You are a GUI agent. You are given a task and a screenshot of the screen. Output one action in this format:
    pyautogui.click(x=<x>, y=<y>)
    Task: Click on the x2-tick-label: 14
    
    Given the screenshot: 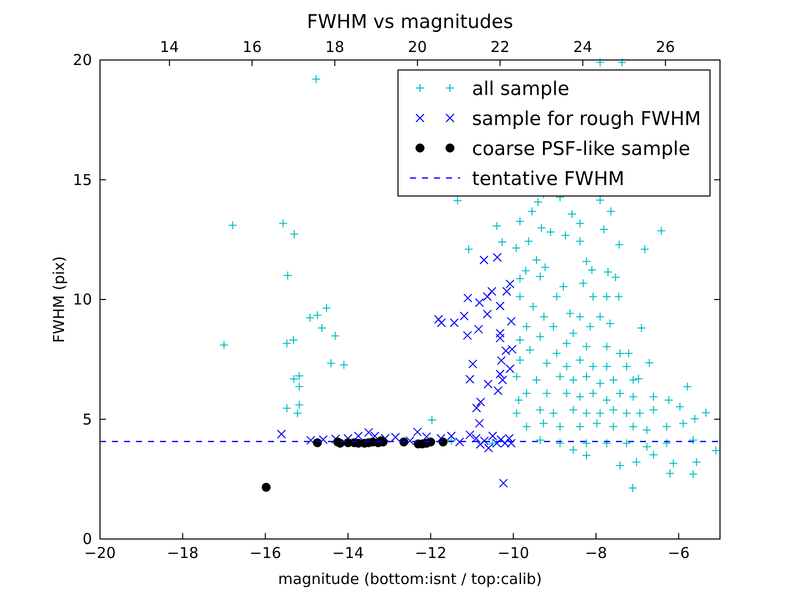 What is the action you would take?
    pyautogui.click(x=169, y=47)
    